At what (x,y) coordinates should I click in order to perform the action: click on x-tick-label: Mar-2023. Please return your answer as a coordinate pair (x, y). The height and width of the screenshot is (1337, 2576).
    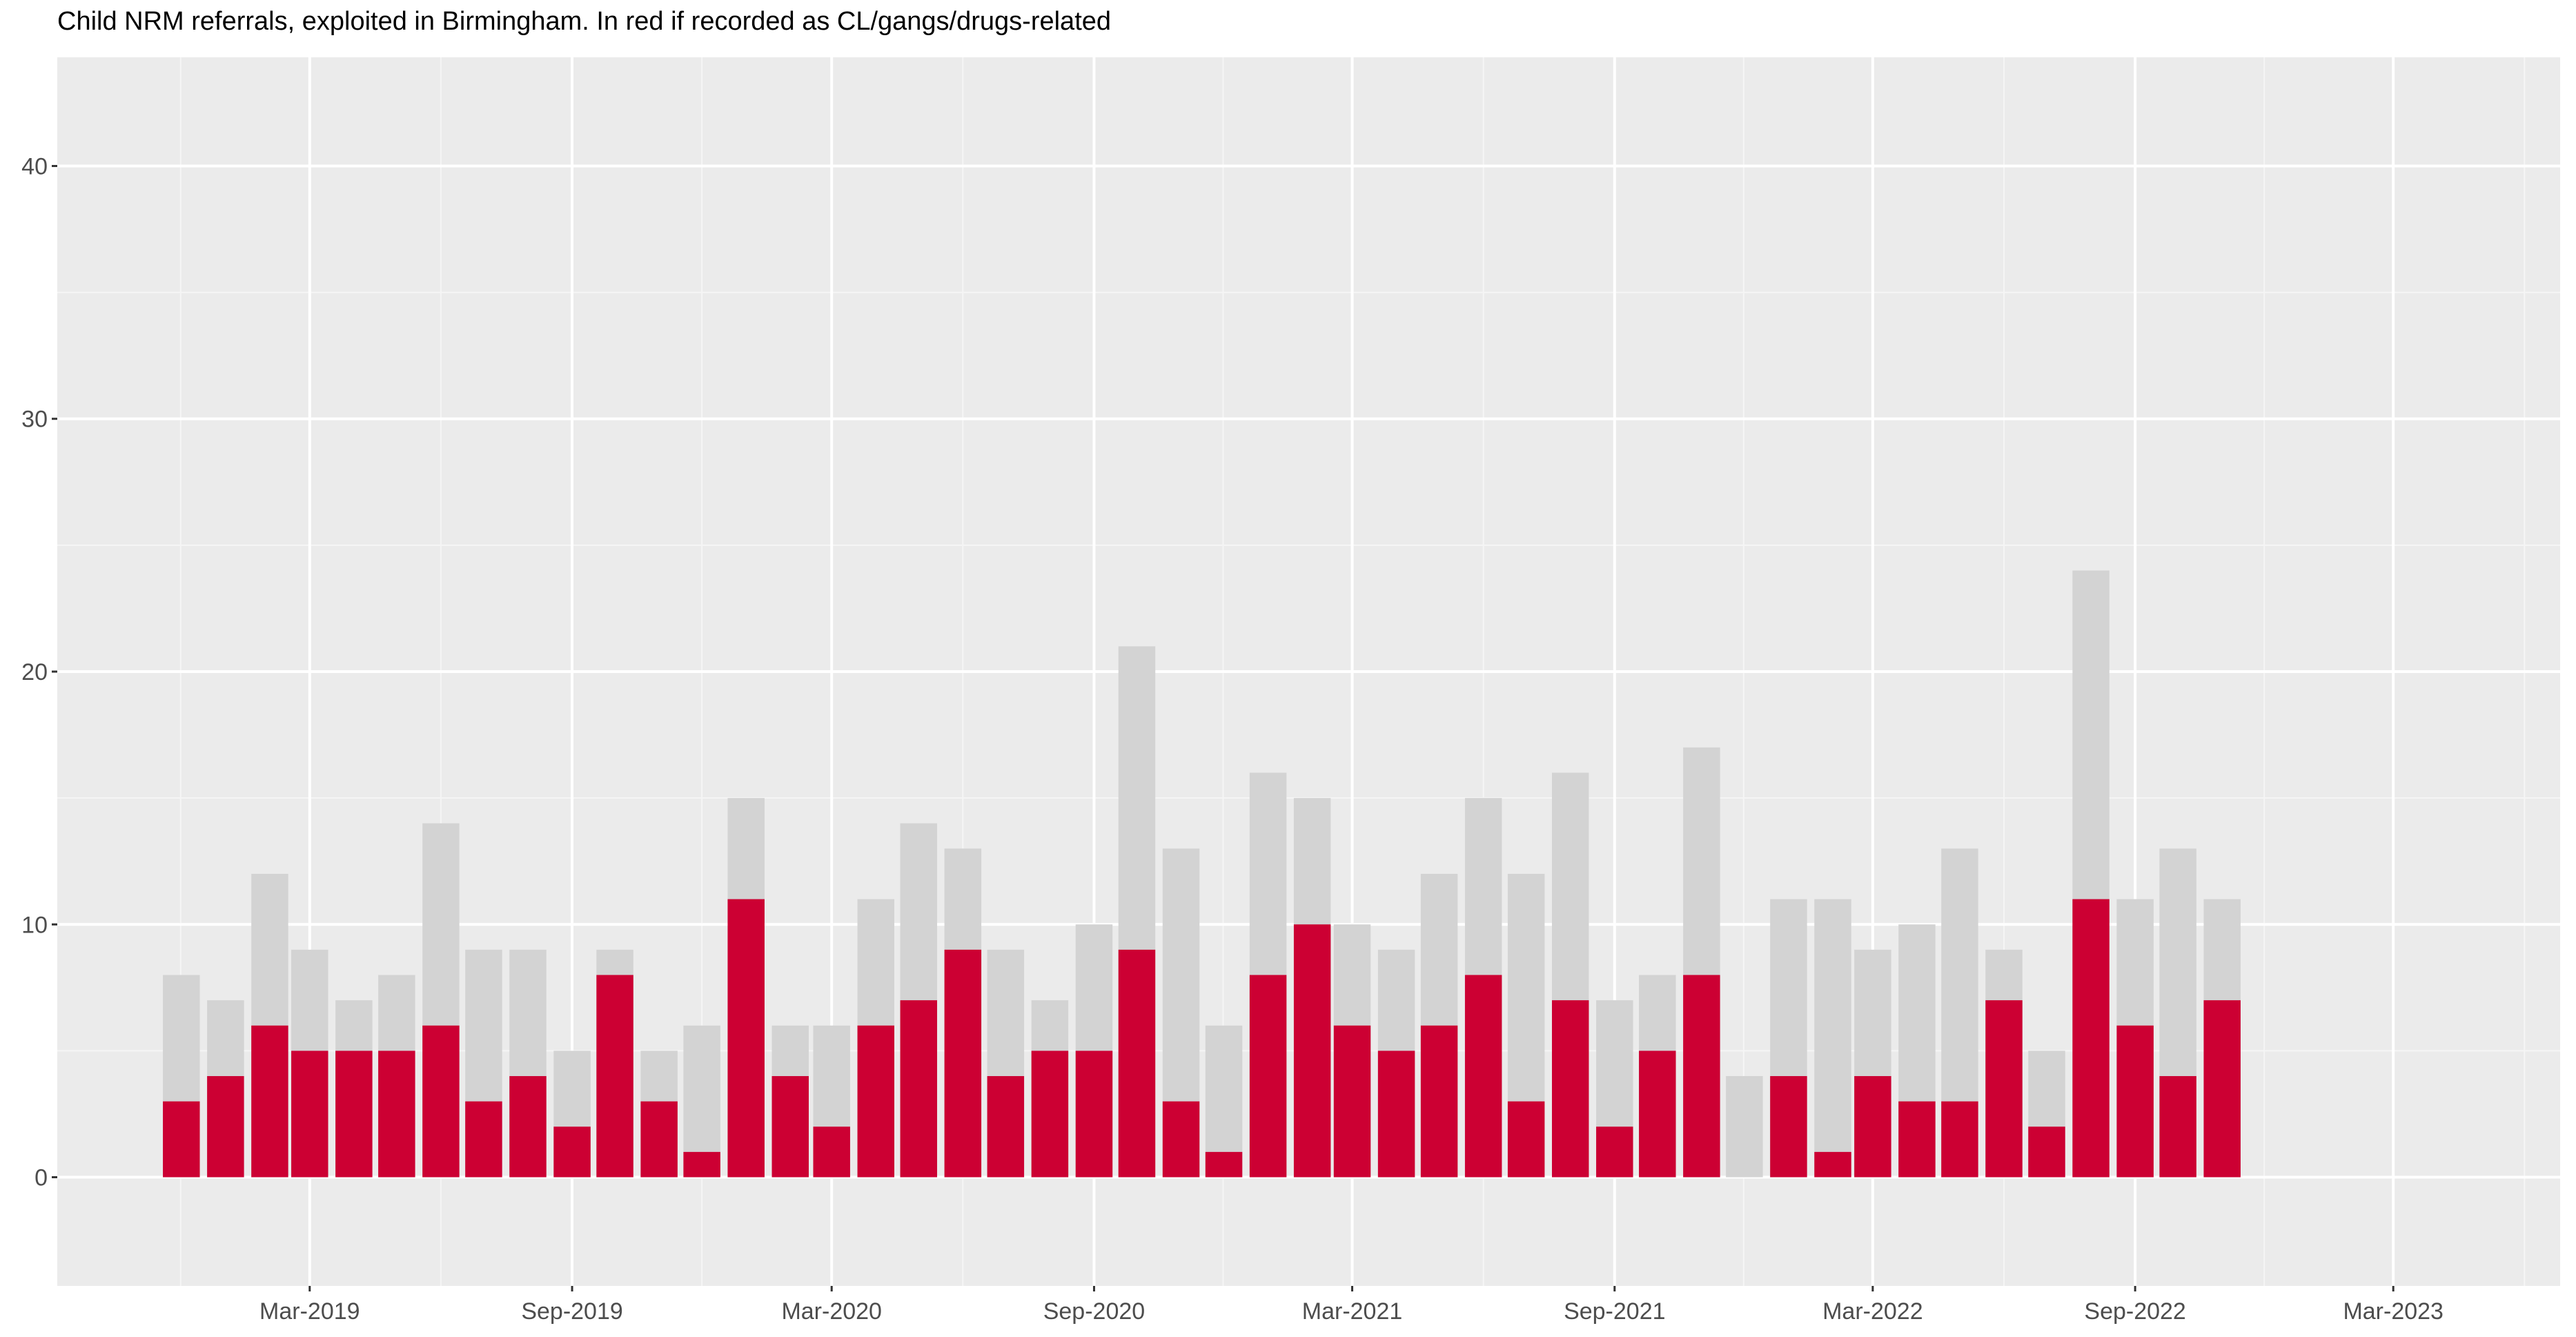
    Looking at the image, I should click on (2393, 1311).